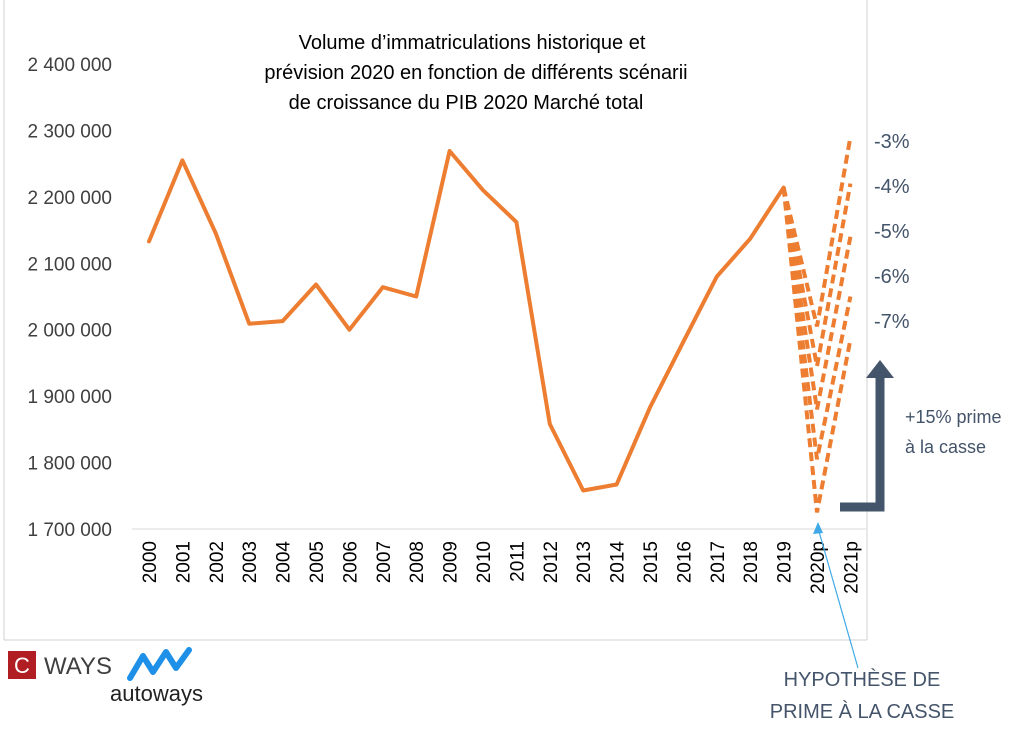 The image size is (1024, 731). What do you see at coordinates (618, 562) in the screenshot?
I see `x-tick-label: 2014` at bounding box center [618, 562].